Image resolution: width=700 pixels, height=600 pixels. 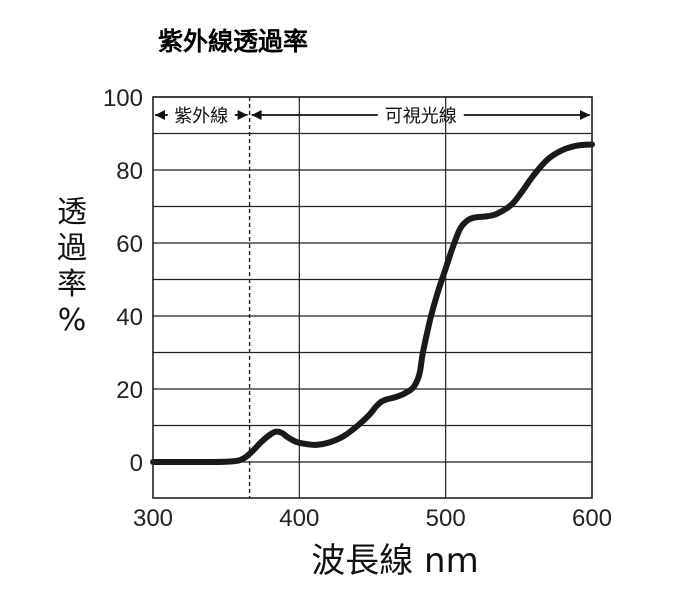 I want to click on y-tick-label: 40, so click(x=129, y=317).